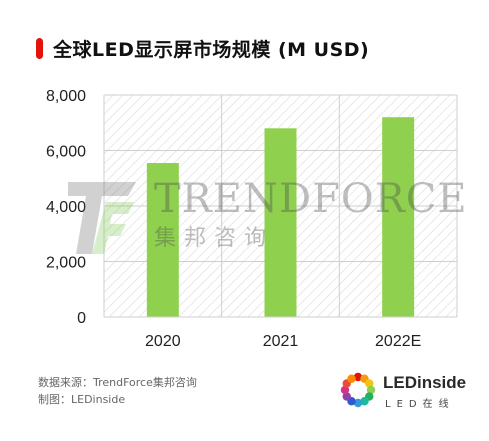  I want to click on y-axis: 0 2,000 4,000 6,000 8,000, so click(66, 207).